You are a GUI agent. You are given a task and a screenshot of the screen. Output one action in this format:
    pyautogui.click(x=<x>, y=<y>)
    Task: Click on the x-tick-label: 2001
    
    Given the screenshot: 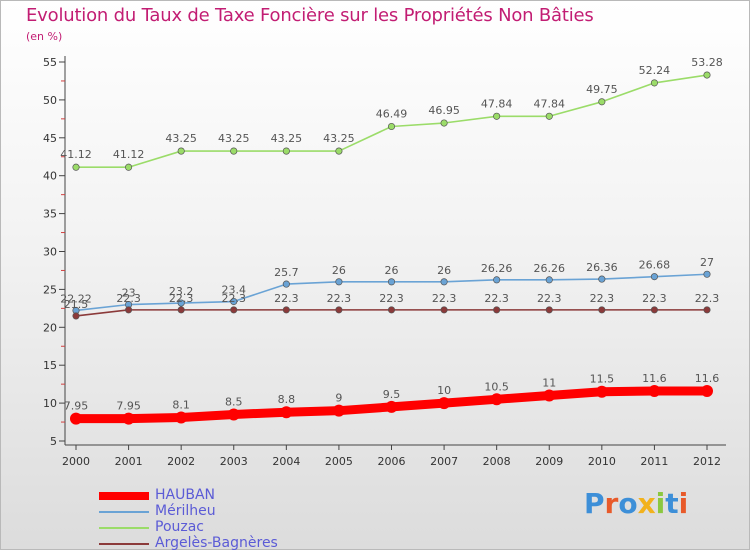 What is the action you would take?
    pyautogui.click(x=129, y=461)
    